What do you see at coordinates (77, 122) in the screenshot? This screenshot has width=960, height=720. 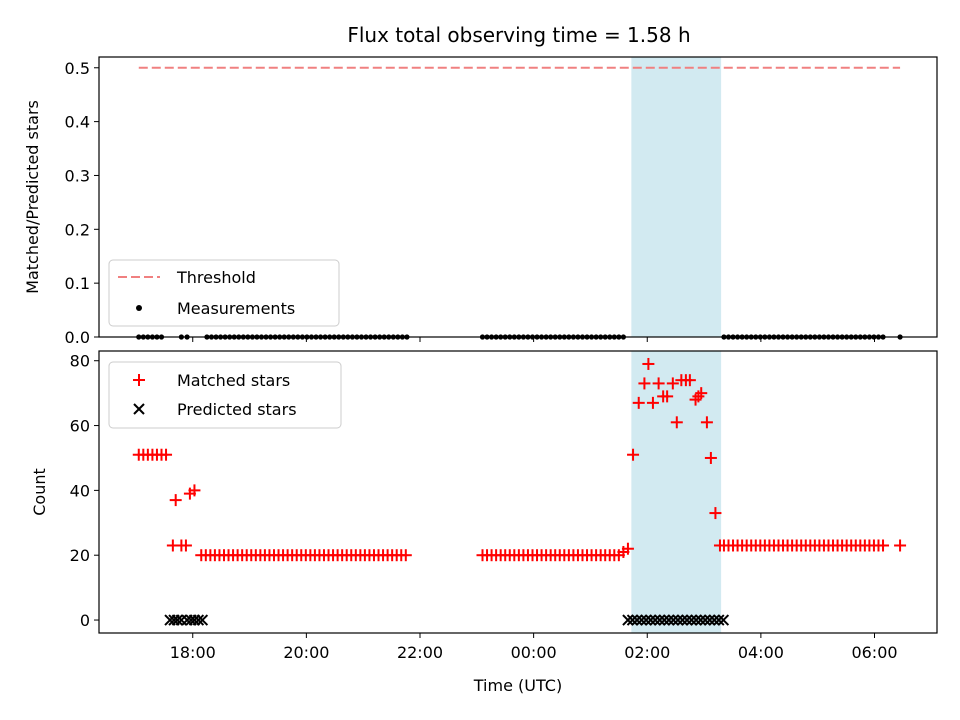 I see `top-y-tick-label: 0.4` at bounding box center [77, 122].